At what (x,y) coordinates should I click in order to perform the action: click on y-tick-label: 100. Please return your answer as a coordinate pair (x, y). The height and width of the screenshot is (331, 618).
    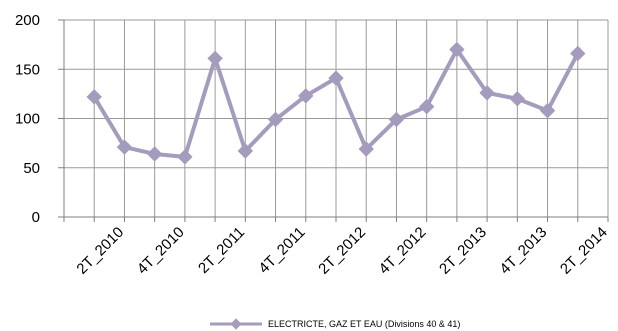
    Looking at the image, I should click on (27, 119).